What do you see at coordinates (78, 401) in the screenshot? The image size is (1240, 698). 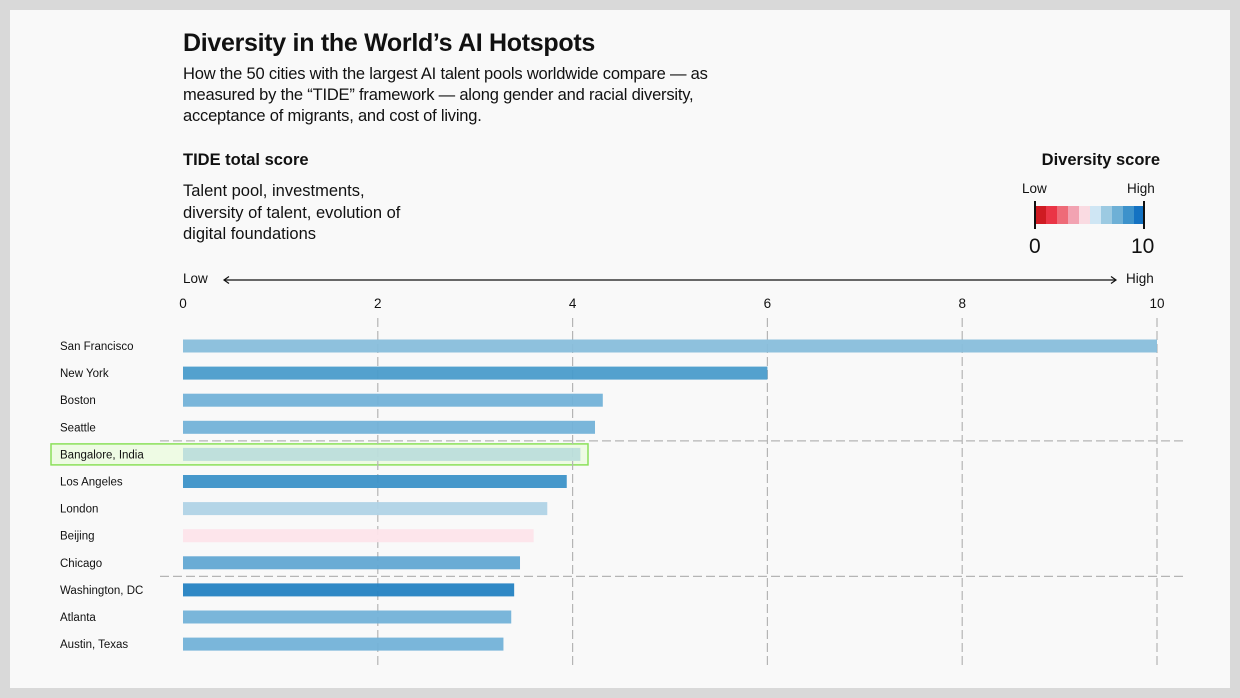 I see `city-label-boston: Boston` at bounding box center [78, 401].